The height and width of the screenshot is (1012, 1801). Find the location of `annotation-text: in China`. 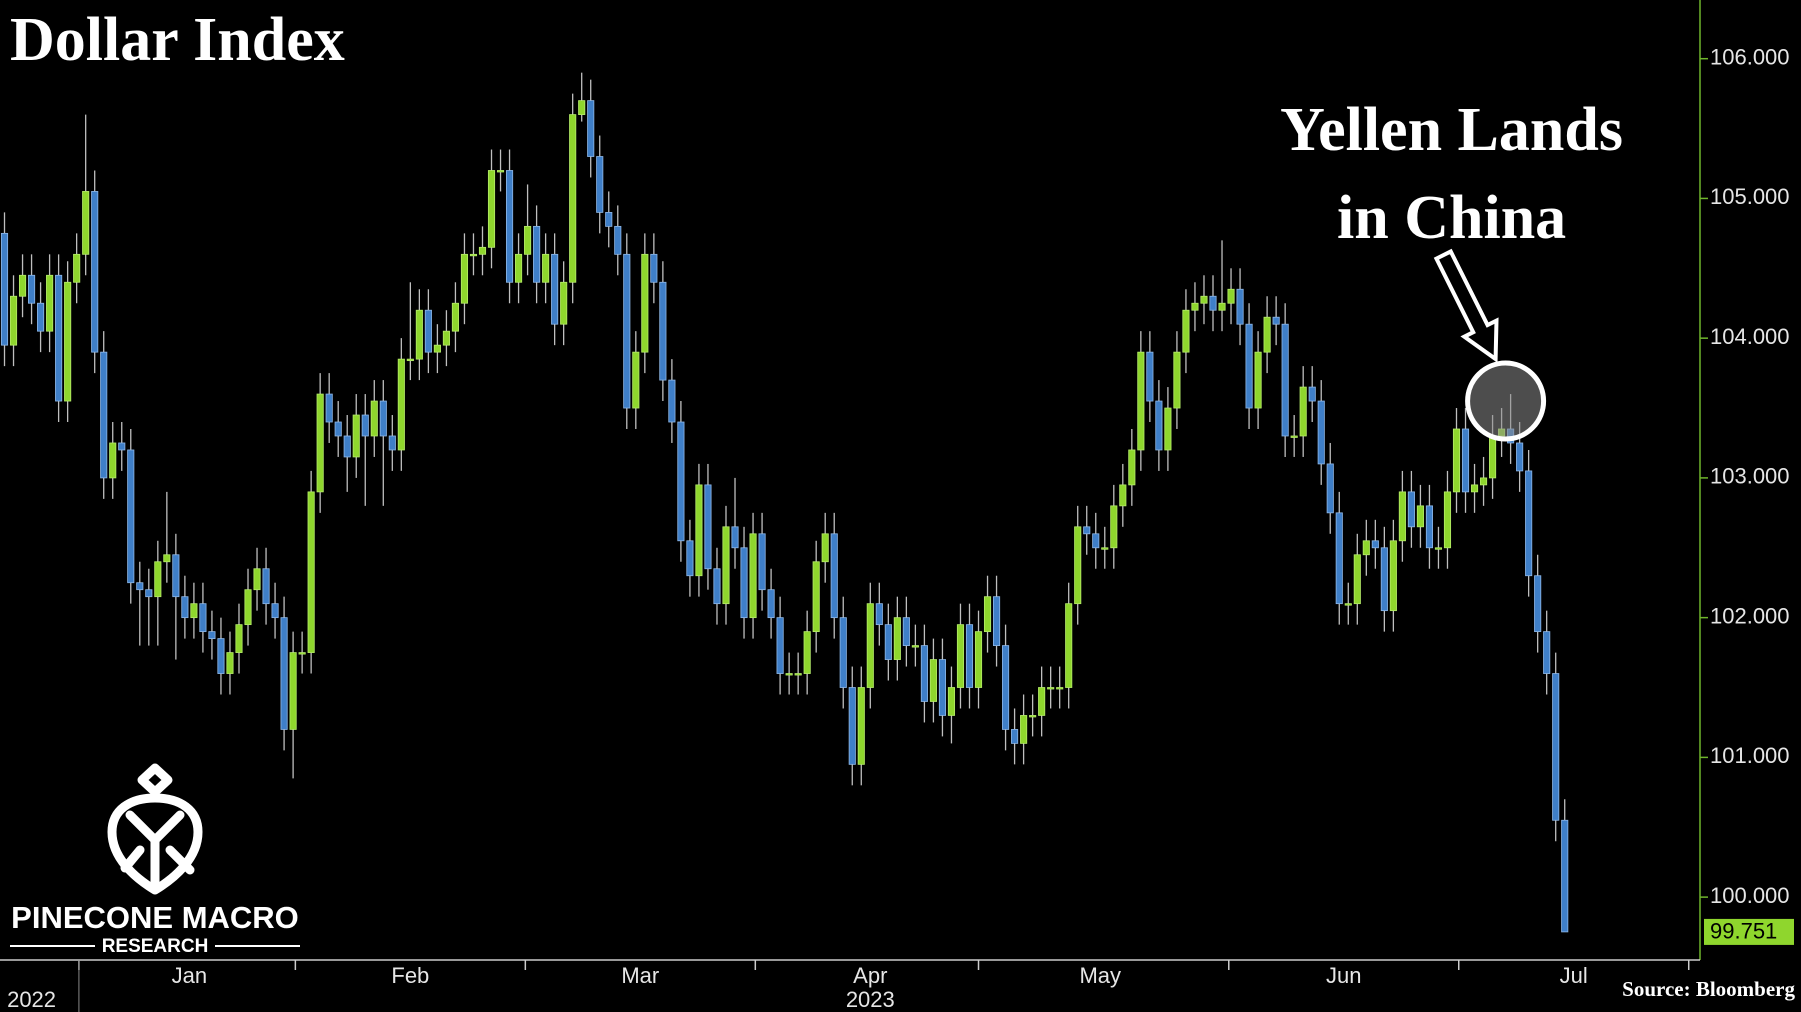

annotation-text: in China is located at coordinates (1451, 218).